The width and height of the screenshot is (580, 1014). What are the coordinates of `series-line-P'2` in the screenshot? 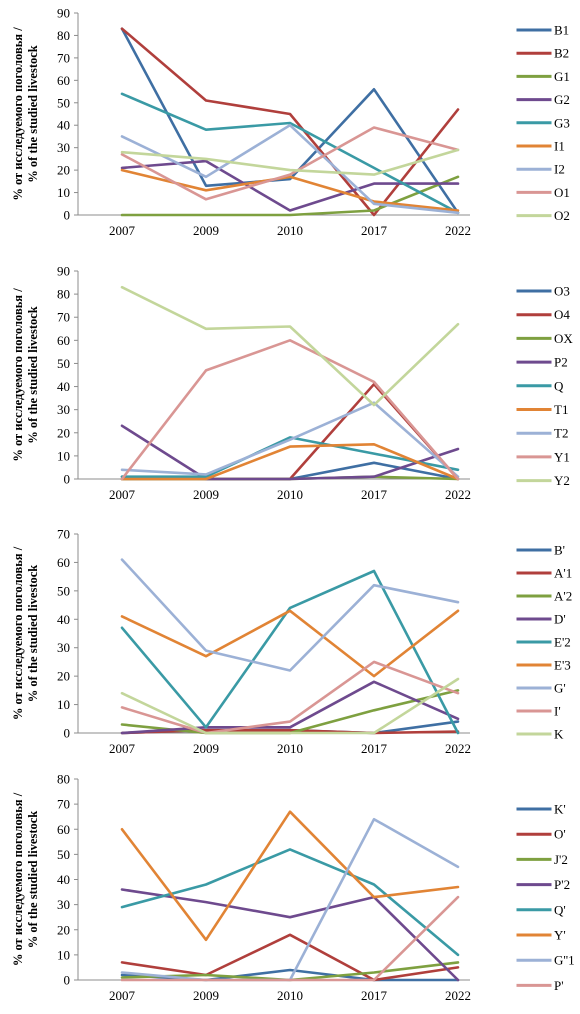 It's located at (290, 935).